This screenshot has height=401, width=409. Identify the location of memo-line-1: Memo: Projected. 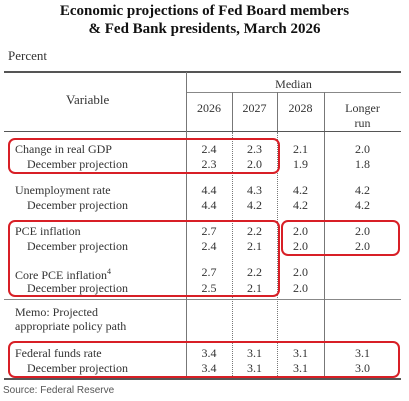
(56, 312).